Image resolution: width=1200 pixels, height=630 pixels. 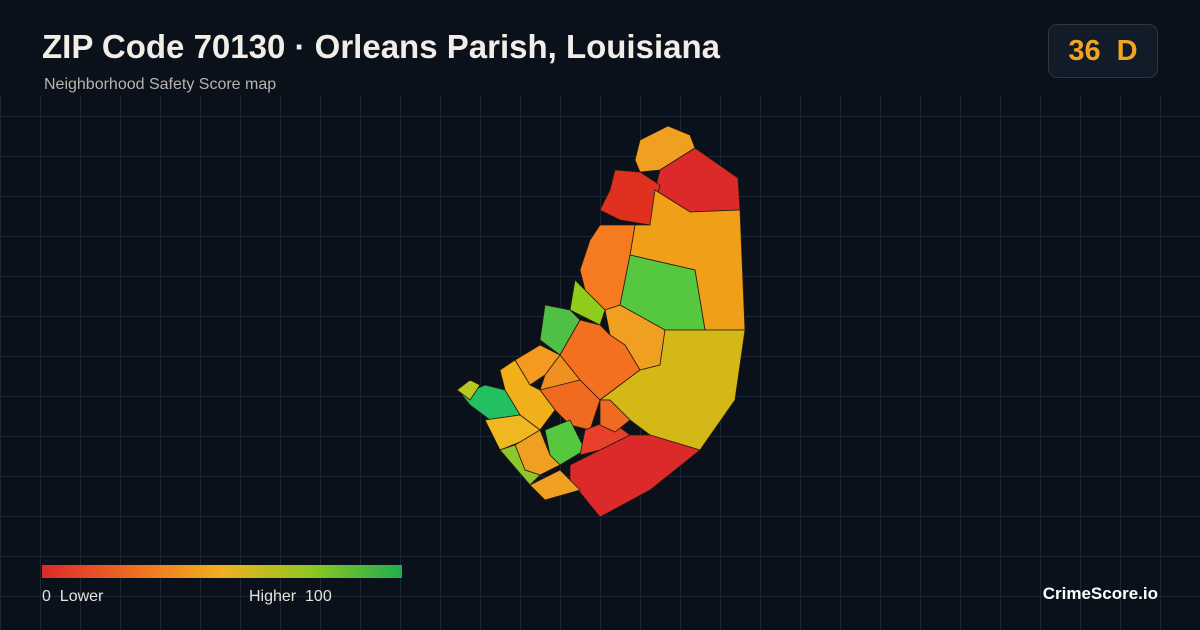 What do you see at coordinates (318, 596) in the screenshot?
I see `legend-max-value: 100` at bounding box center [318, 596].